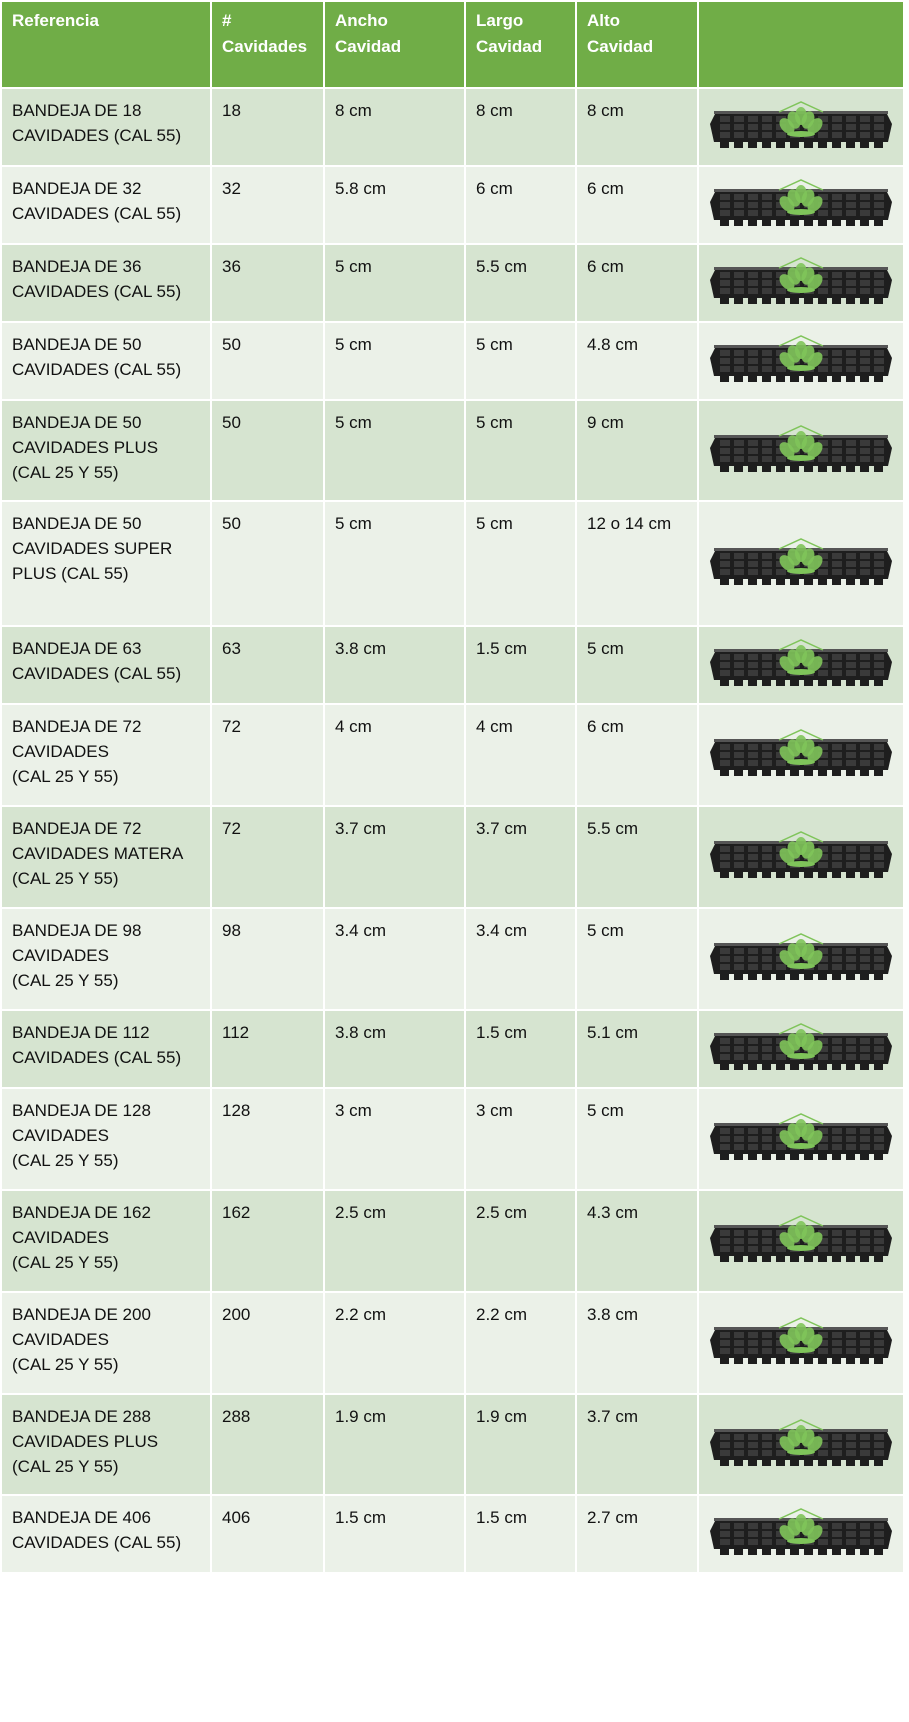  I want to click on reference-cell: BANDEJA DE 50 CAVIDADES (CAL 55), so click(106, 361).